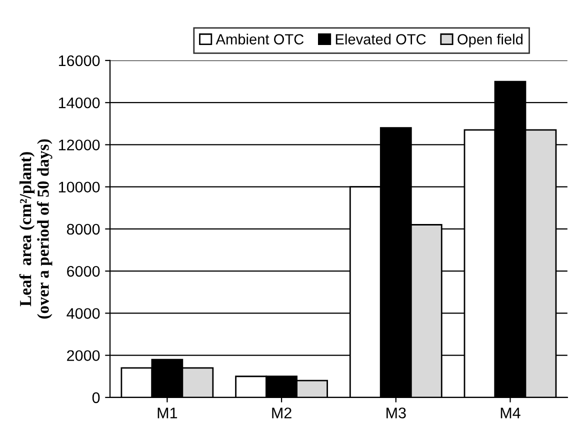 This screenshot has height=432, width=579. What do you see at coordinates (83, 356) in the screenshot?
I see `y-tick-label: 2000` at bounding box center [83, 356].